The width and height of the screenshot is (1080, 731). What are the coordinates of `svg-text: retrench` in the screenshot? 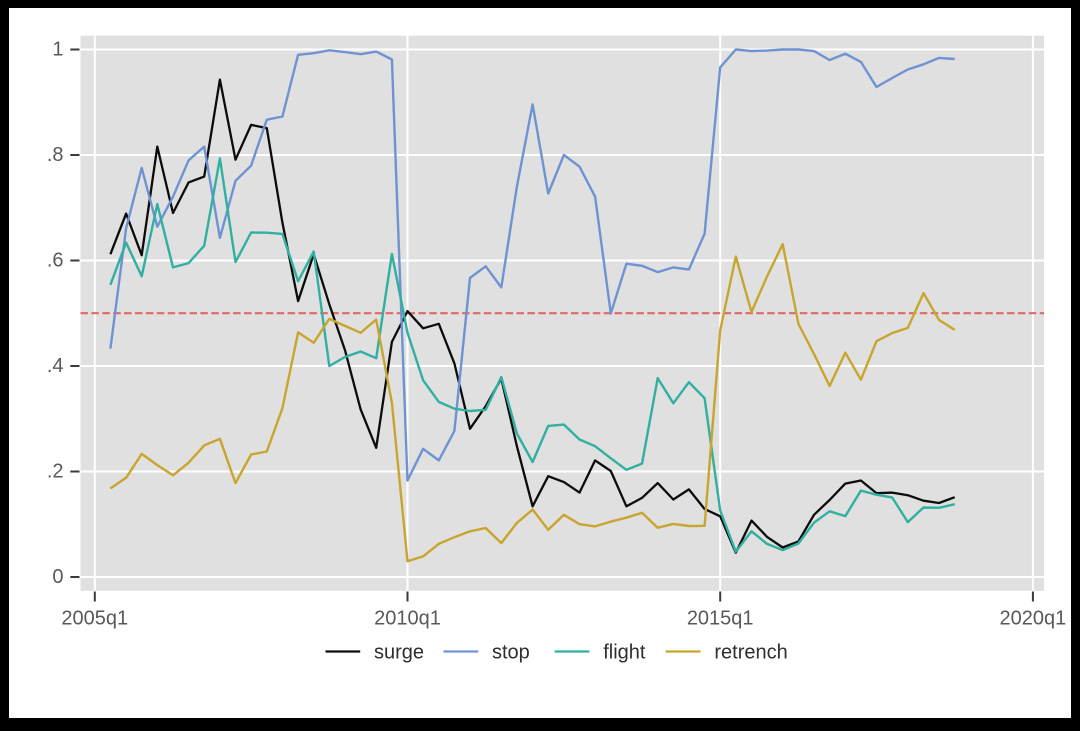 It's located at (750, 653).